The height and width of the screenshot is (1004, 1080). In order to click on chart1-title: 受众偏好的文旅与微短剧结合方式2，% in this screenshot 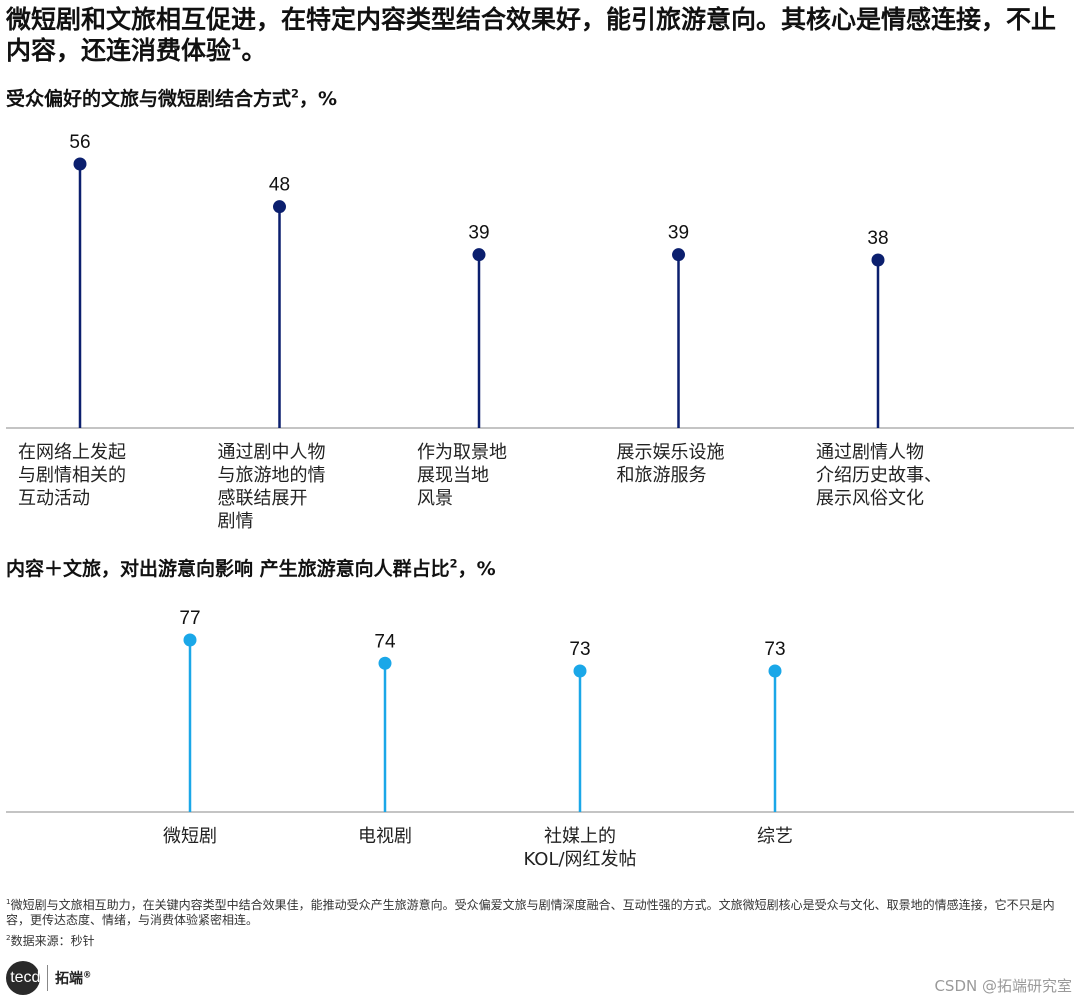, I will do `click(171, 98)`.